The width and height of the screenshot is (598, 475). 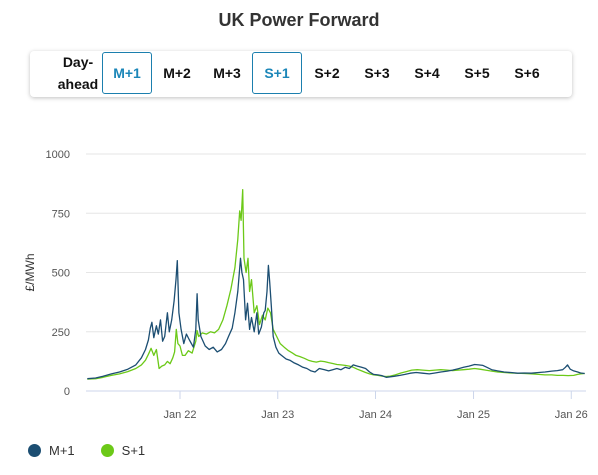 I want to click on legend-swatch-m1, so click(x=34, y=450).